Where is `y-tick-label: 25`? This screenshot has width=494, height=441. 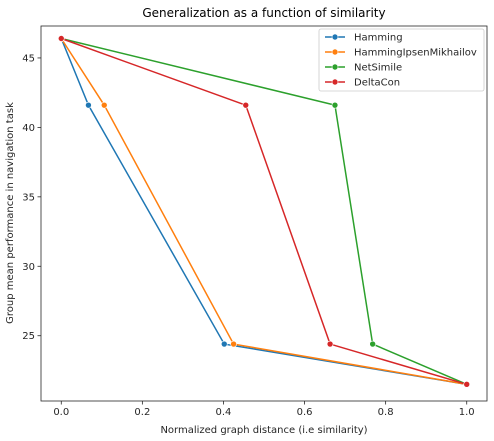
y-tick-label: 25 is located at coordinates (28, 336).